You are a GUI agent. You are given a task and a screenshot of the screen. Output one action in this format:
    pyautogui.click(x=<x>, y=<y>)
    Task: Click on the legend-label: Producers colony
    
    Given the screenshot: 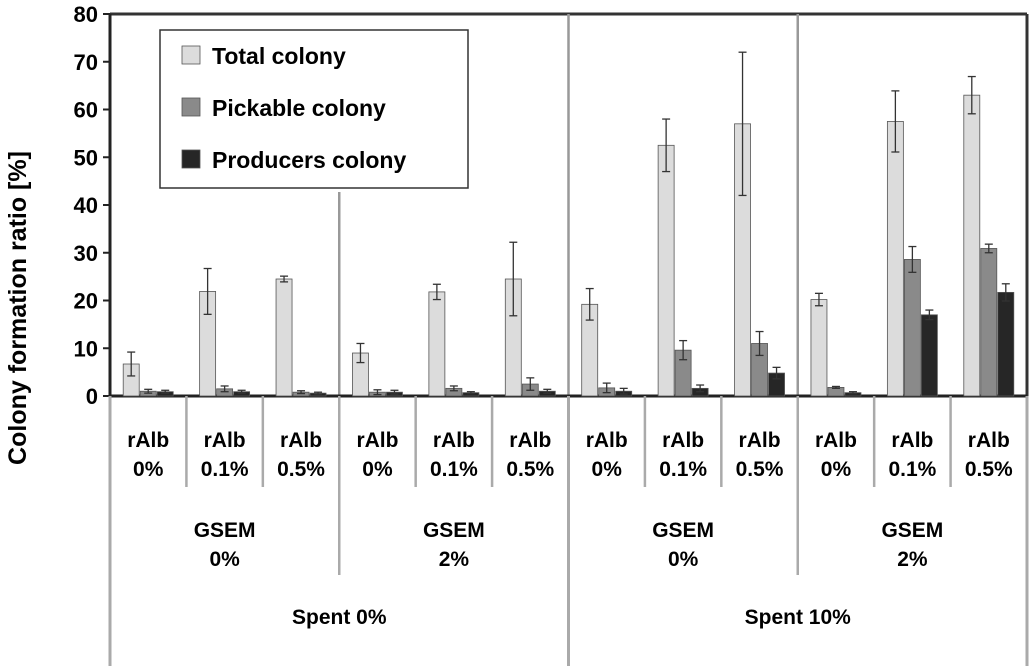 What is the action you would take?
    pyautogui.click(x=309, y=160)
    